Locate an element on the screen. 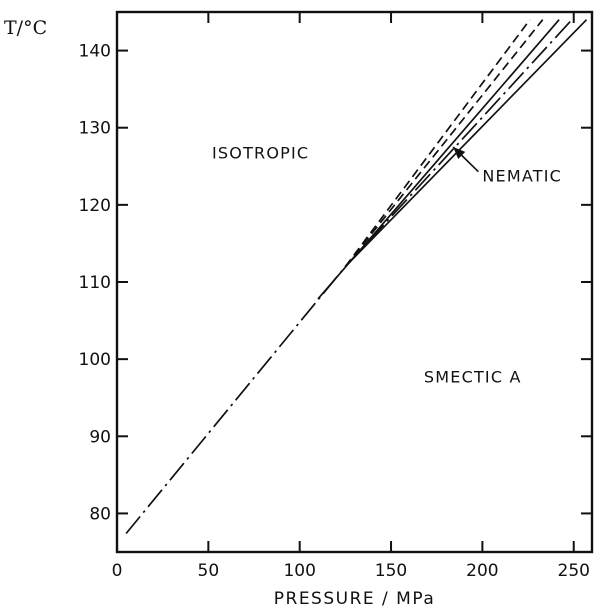 Image resolution: width=606 pixels, height=612 pixels. region-label-isotropic: ISOTROPIC is located at coordinates (260, 153).